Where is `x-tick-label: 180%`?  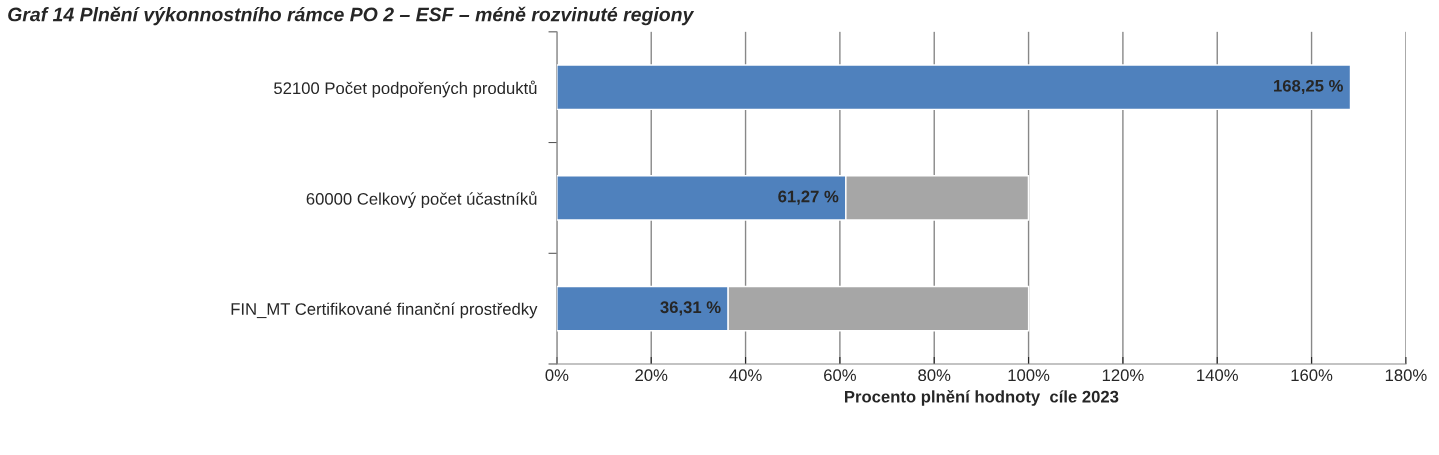 x-tick-label: 180% is located at coordinates (1406, 375).